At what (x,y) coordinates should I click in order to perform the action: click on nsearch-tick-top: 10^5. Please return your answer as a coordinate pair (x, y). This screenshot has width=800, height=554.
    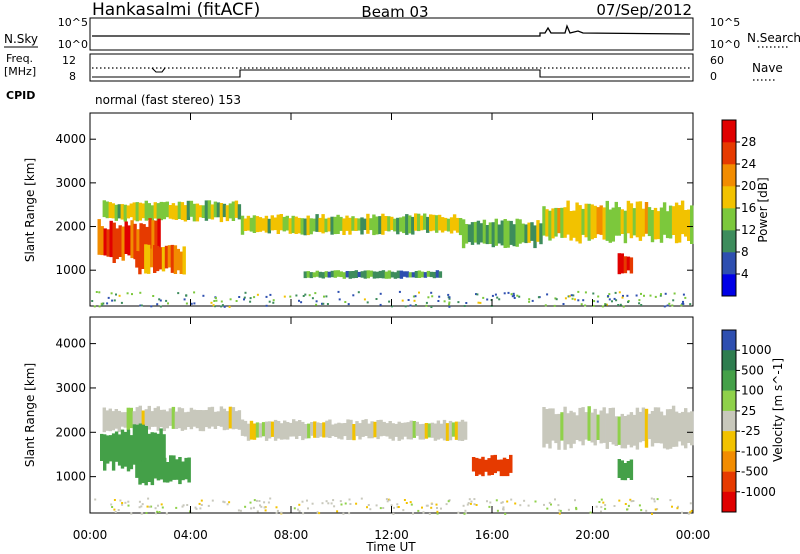
    Looking at the image, I should click on (725, 22).